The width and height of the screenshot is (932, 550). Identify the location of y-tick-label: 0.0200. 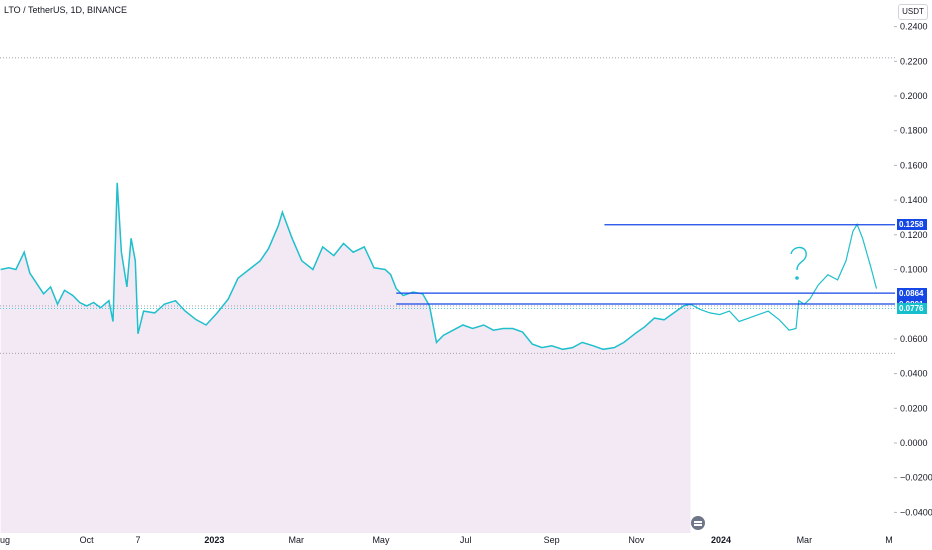
(914, 408).